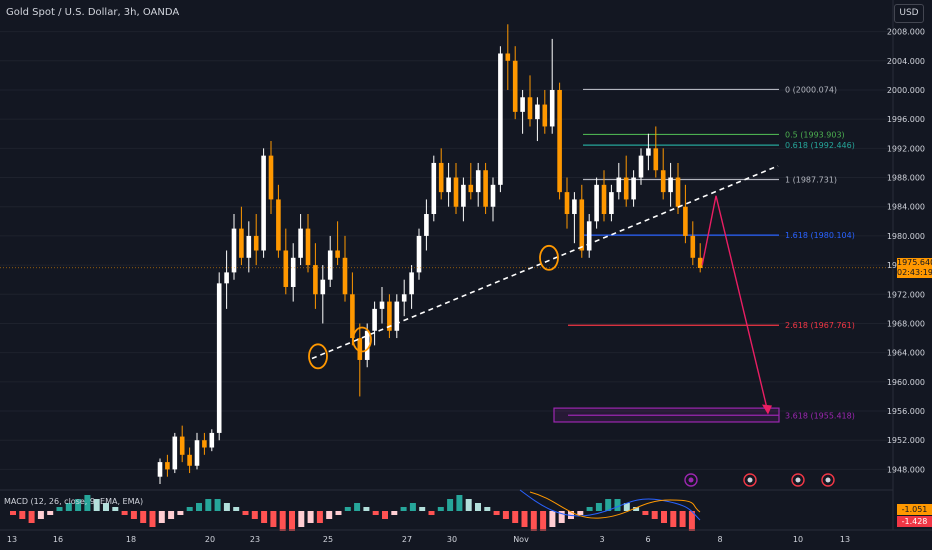 The image size is (932, 550). Describe the element at coordinates (328, 539) in the screenshot. I see `x-tick-label: 25` at that location.